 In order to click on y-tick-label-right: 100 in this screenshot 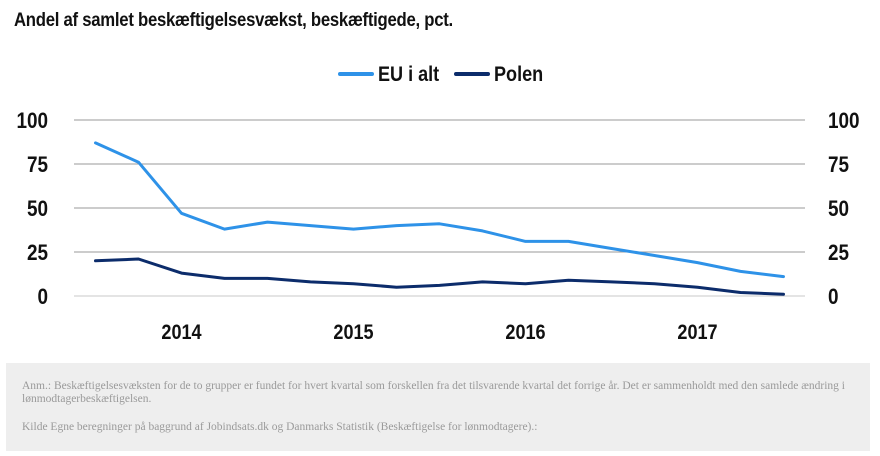, I will do `click(844, 121)`.